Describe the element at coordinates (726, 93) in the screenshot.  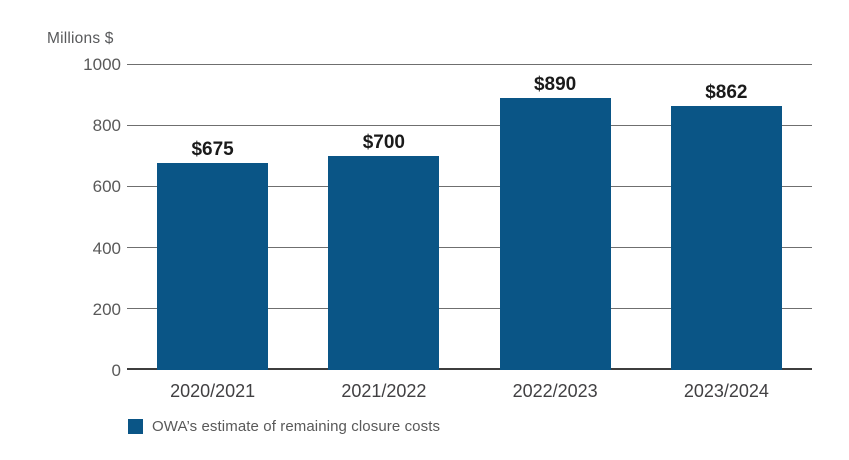
I see `bar-value-label: $862` at that location.